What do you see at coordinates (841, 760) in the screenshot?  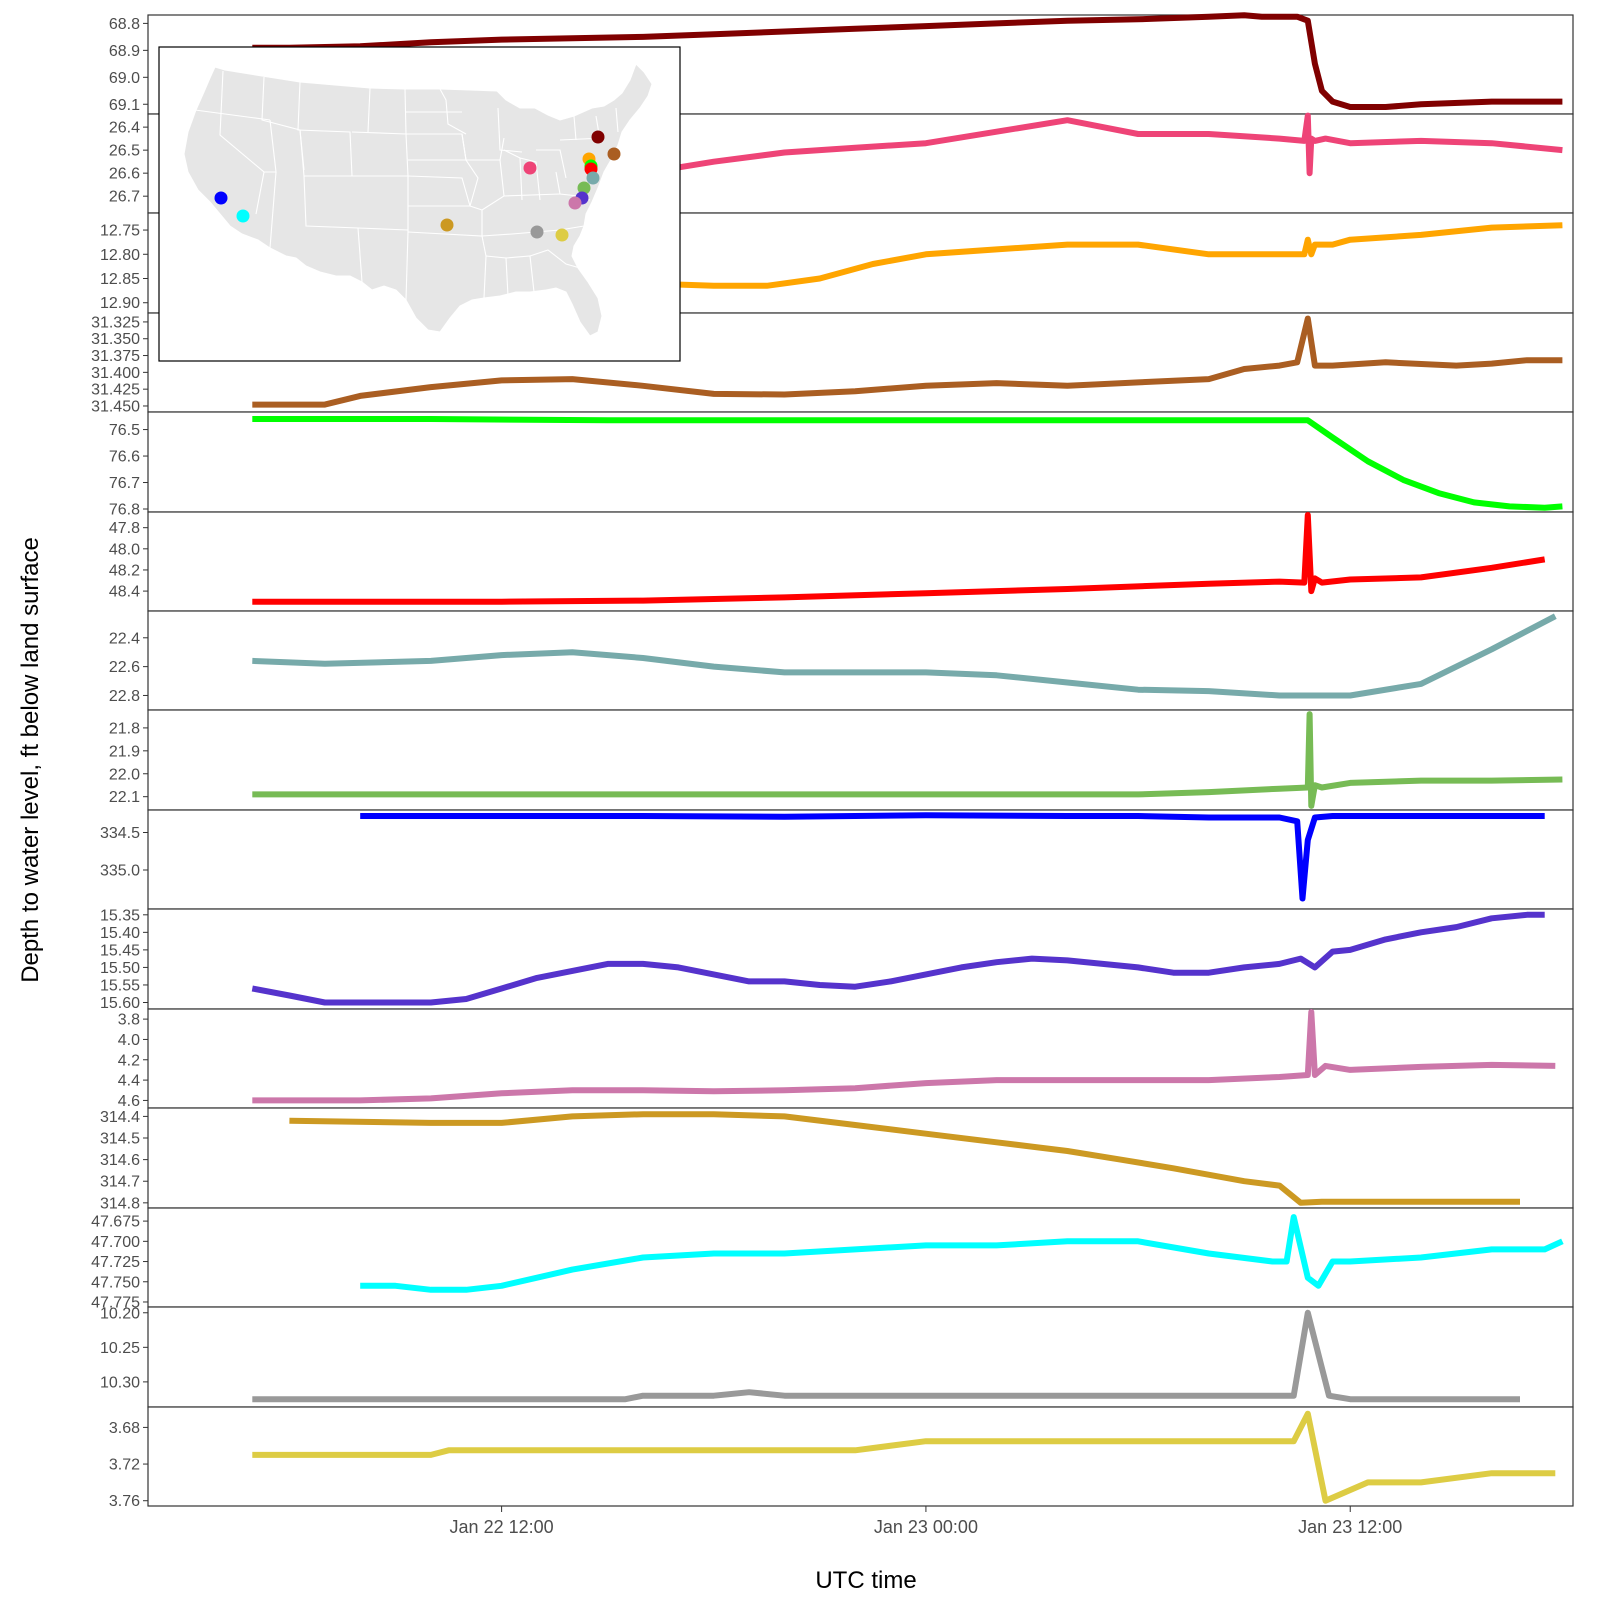 I see `panel-8: 21.8 21.9 22.0 22.1` at bounding box center [841, 760].